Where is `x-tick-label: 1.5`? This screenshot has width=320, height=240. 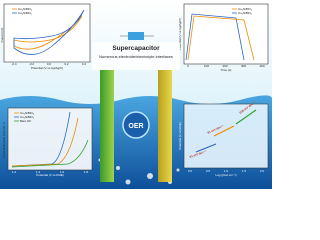 x-tick-label: 1.5 is located at coordinates (244, 171).